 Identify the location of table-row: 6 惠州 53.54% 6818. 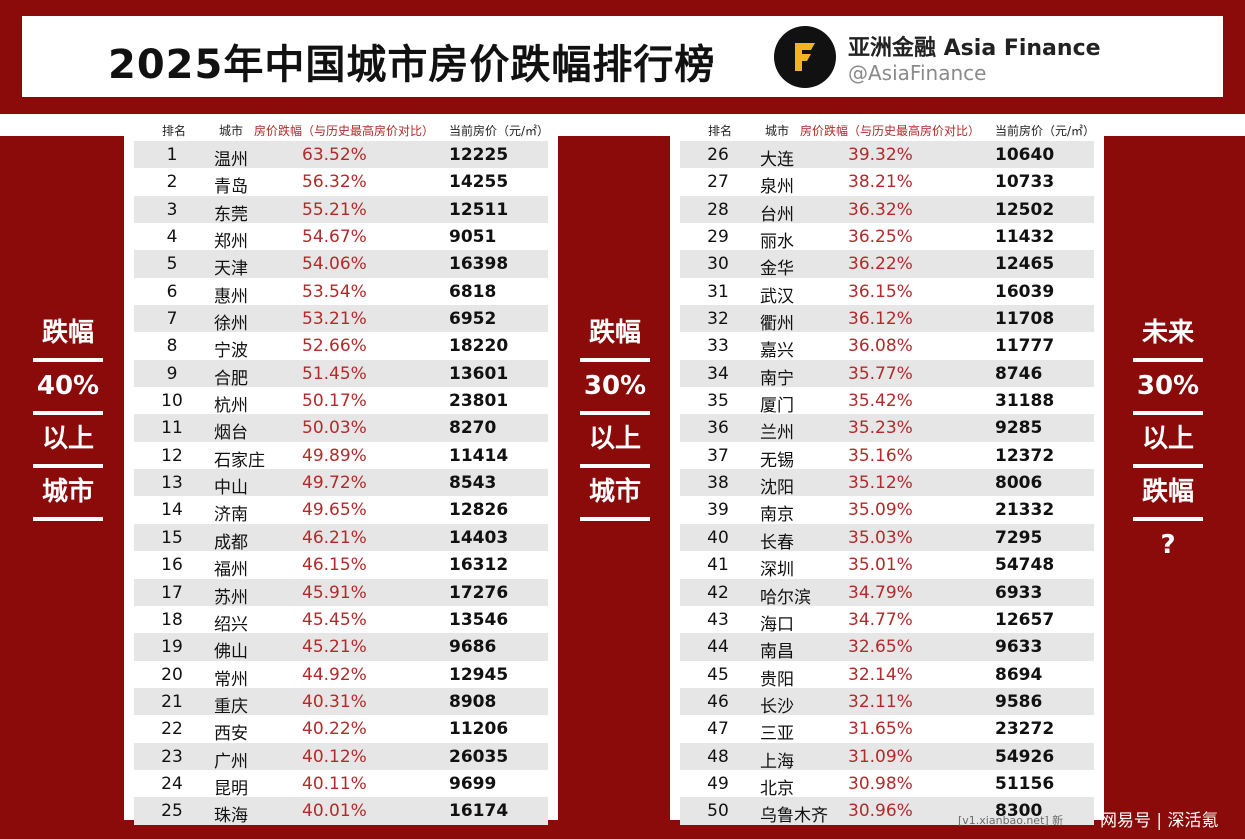
(341, 292).